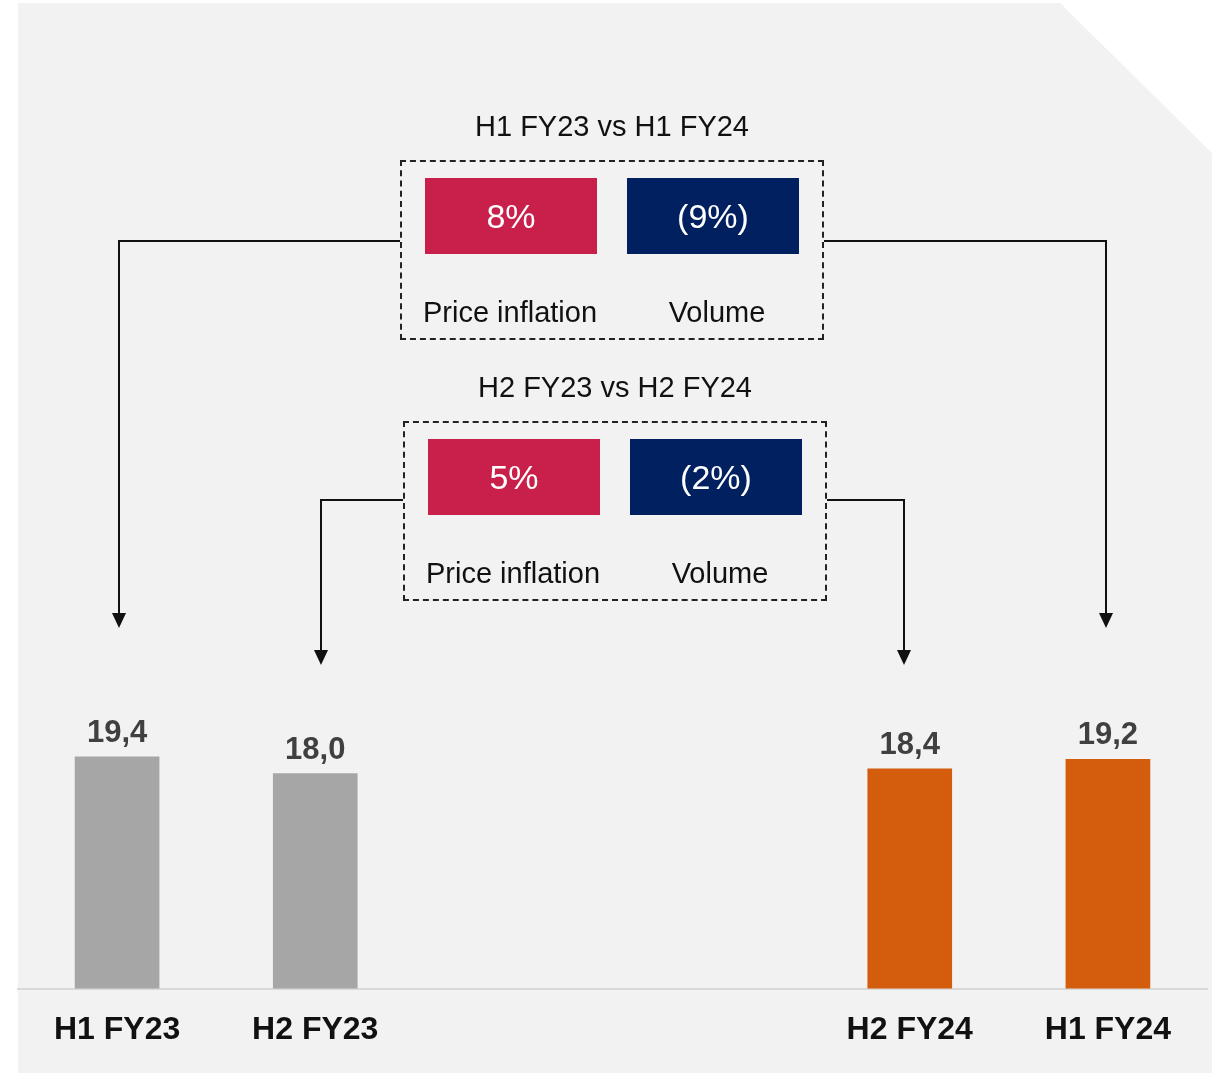 This screenshot has width=1223, height=1073. What do you see at coordinates (1108, 1027) in the screenshot?
I see `x-tick-label: H1 FY24` at bounding box center [1108, 1027].